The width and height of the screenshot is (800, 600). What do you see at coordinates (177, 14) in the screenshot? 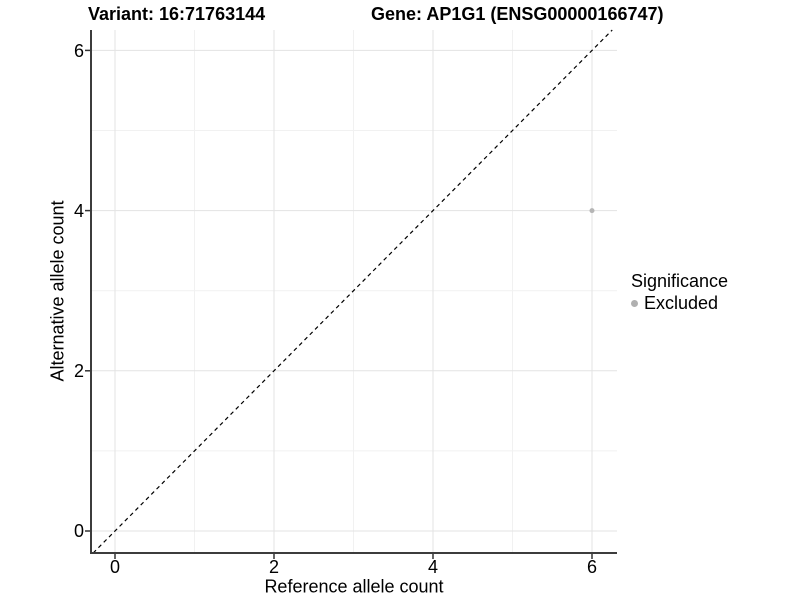
I see `plot-title-variant: Variant: 16:71763144` at bounding box center [177, 14].